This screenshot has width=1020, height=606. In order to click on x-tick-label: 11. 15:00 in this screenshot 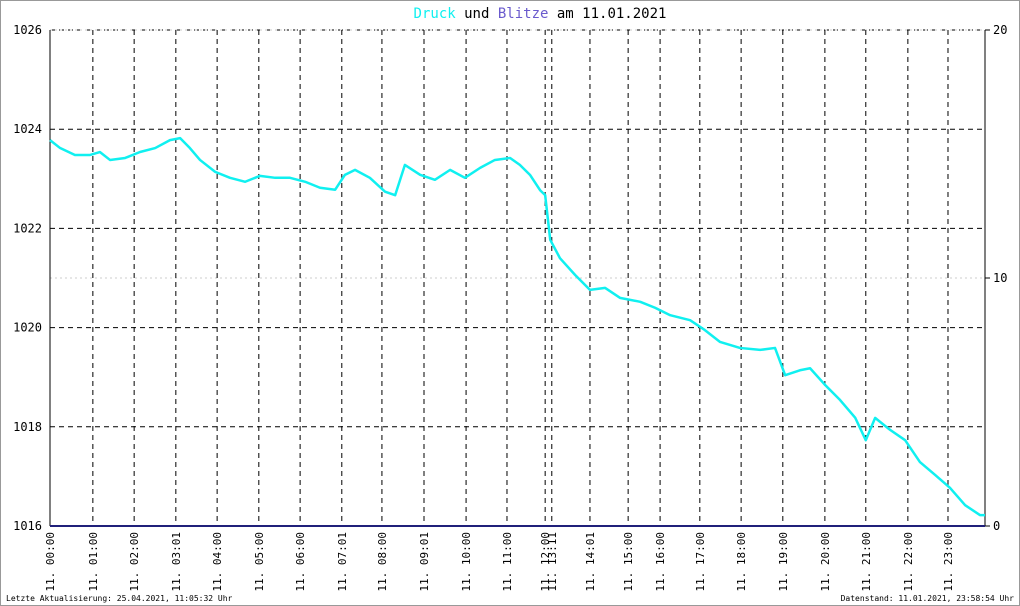, I will do `click(628, 562)`.